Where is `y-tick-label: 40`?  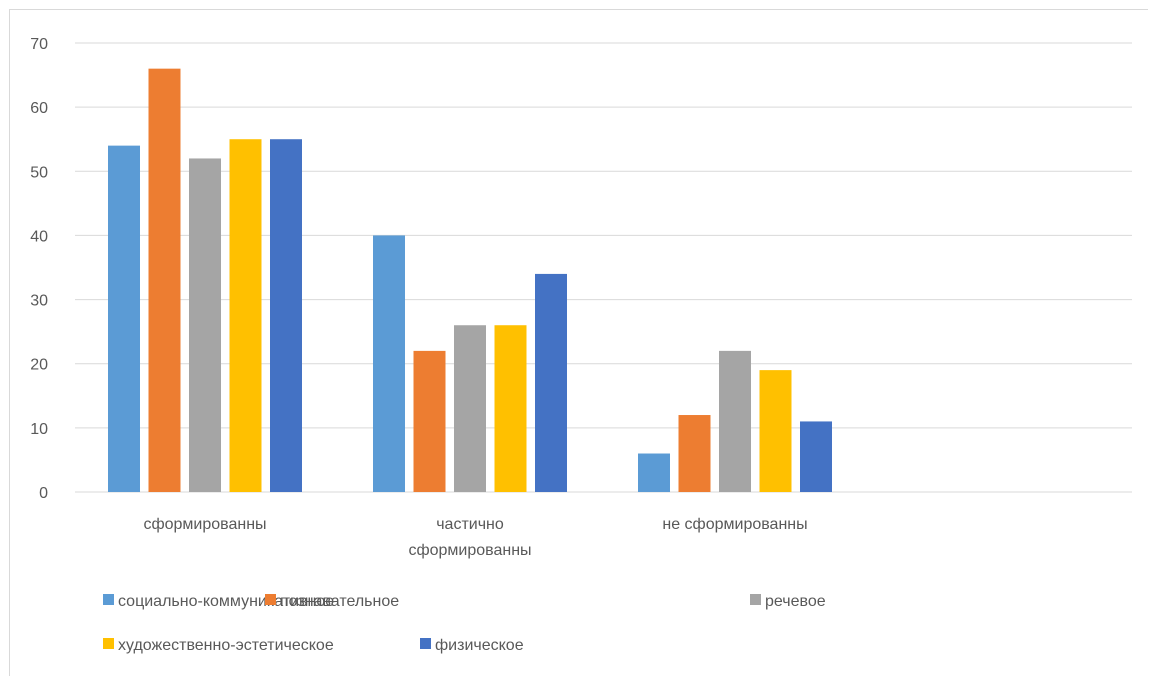
y-tick-label: 40 is located at coordinates (39, 236).